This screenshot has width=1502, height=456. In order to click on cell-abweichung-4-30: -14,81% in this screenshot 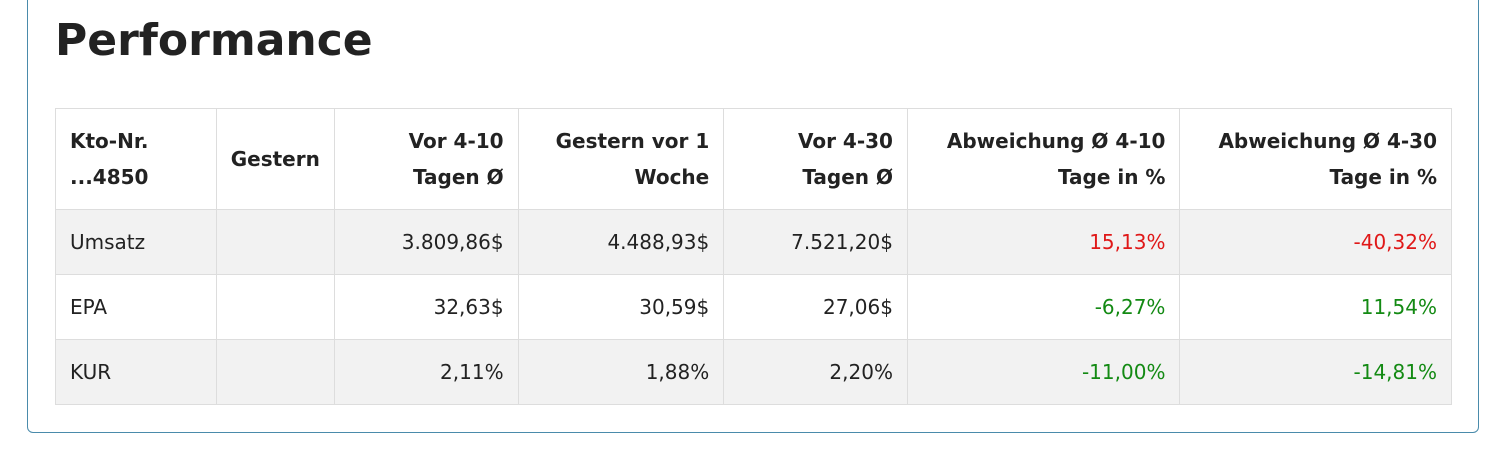, I will do `click(1315, 372)`.